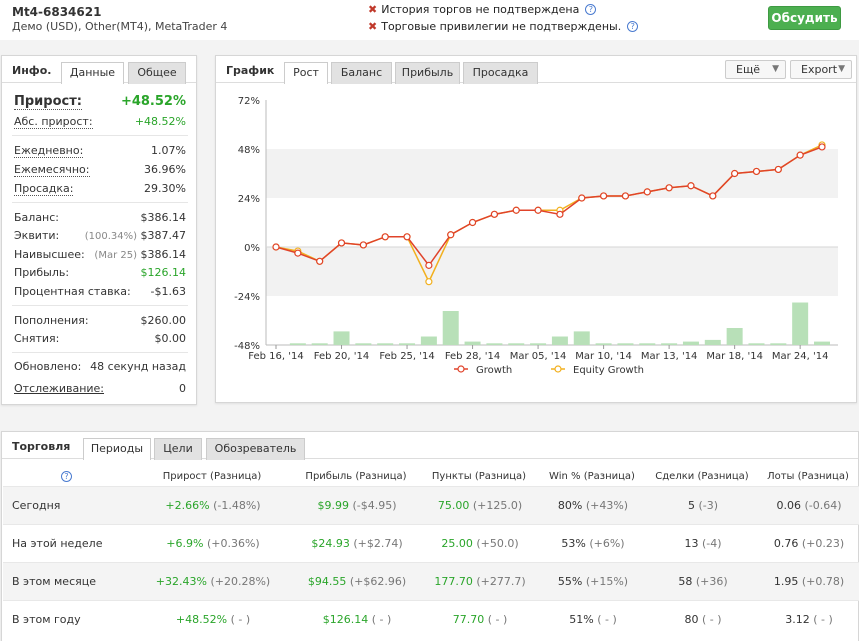 This screenshot has height=641, width=859. What do you see at coordinates (120, 26) in the screenshot?
I see `account-subtitle: Демо (USD), Other(MT4), MetaTrader 4` at bounding box center [120, 26].